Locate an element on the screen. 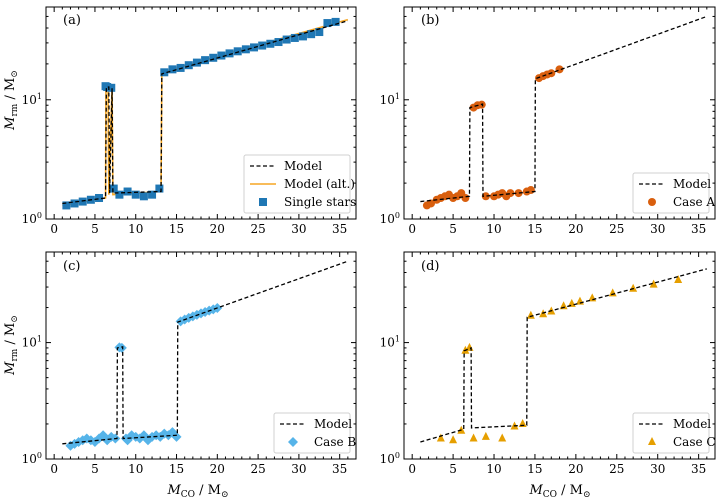 Image resolution: width=725 pixels, height=502 pixels. x-tick-label-d-1: 5 is located at coordinates (453, 469).